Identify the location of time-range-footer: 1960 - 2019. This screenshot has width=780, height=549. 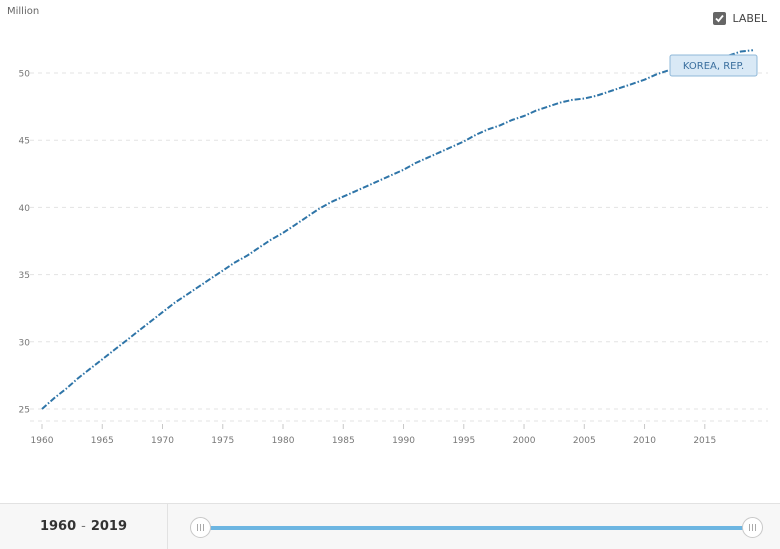
(390, 526).